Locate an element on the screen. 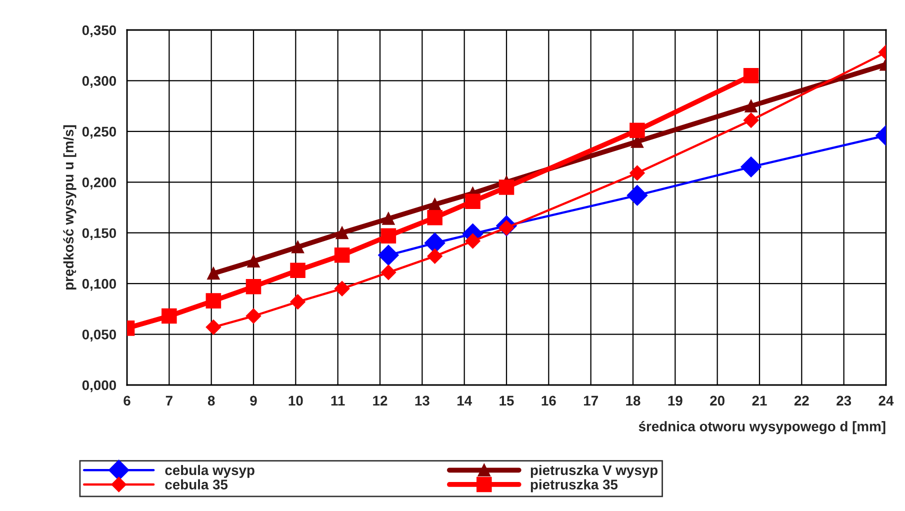 The image size is (905, 511). x-tick-label: 21 is located at coordinates (759, 401).